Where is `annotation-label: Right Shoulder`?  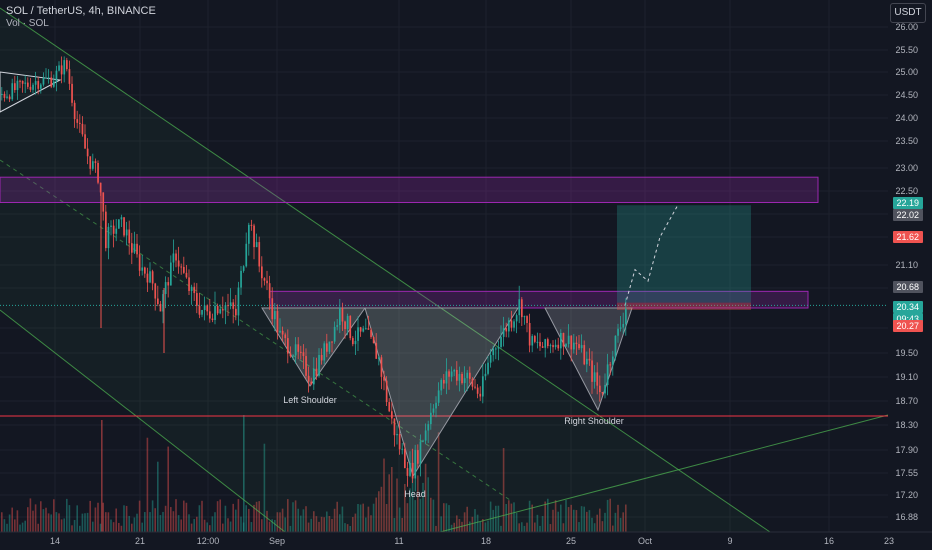 annotation-label: Right Shoulder is located at coordinates (594, 421).